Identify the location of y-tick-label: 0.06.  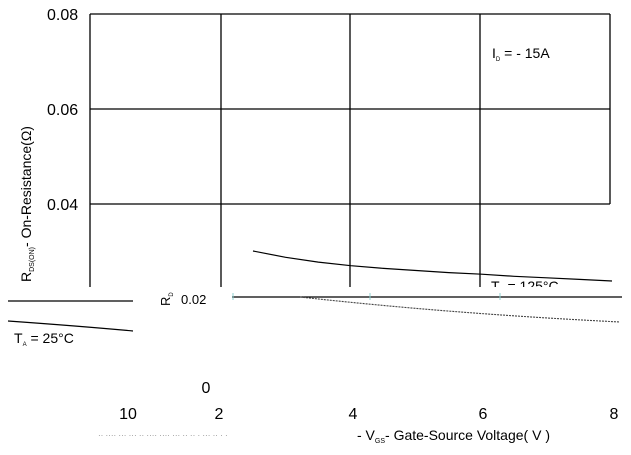
(62, 110).